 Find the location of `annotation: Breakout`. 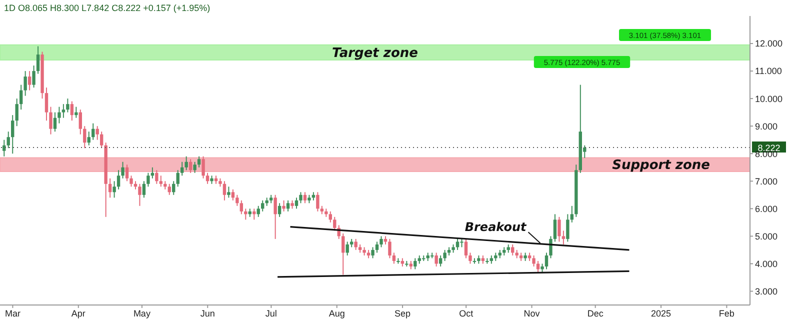

annotation: Breakout is located at coordinates (496, 227).